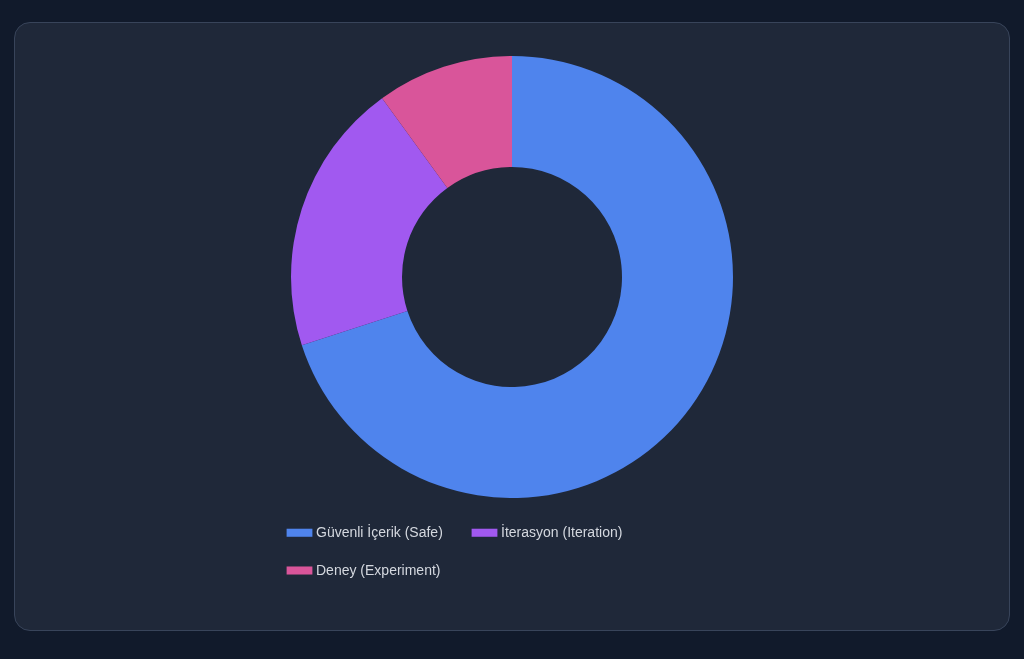 Image resolution: width=1024 pixels, height=659 pixels. What do you see at coordinates (378, 569) in the screenshot?
I see `legend-label: Deney (Experiment)` at bounding box center [378, 569].